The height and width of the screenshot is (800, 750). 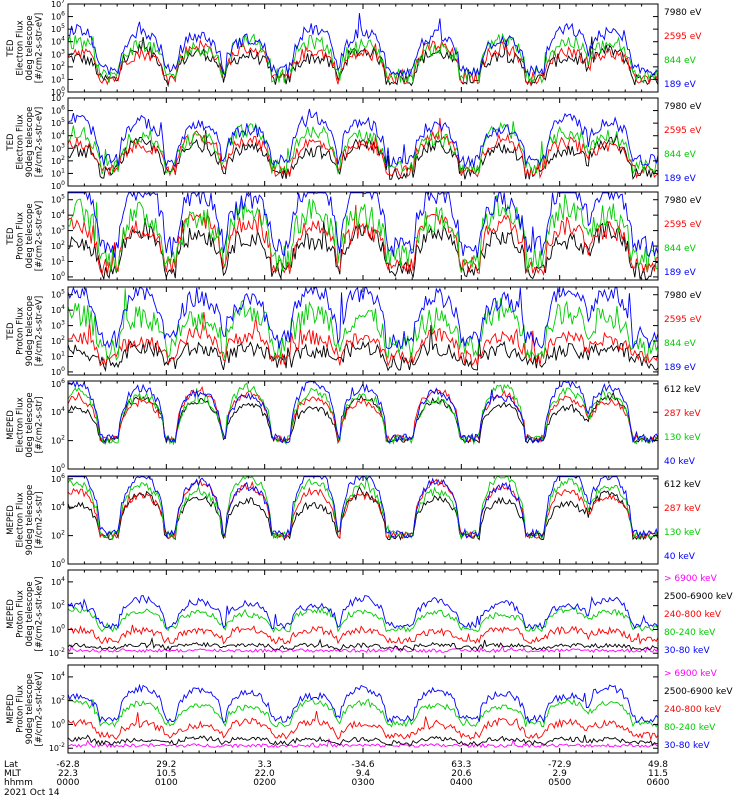 I want to click on legend-entry: 844 eV, so click(x=680, y=61).